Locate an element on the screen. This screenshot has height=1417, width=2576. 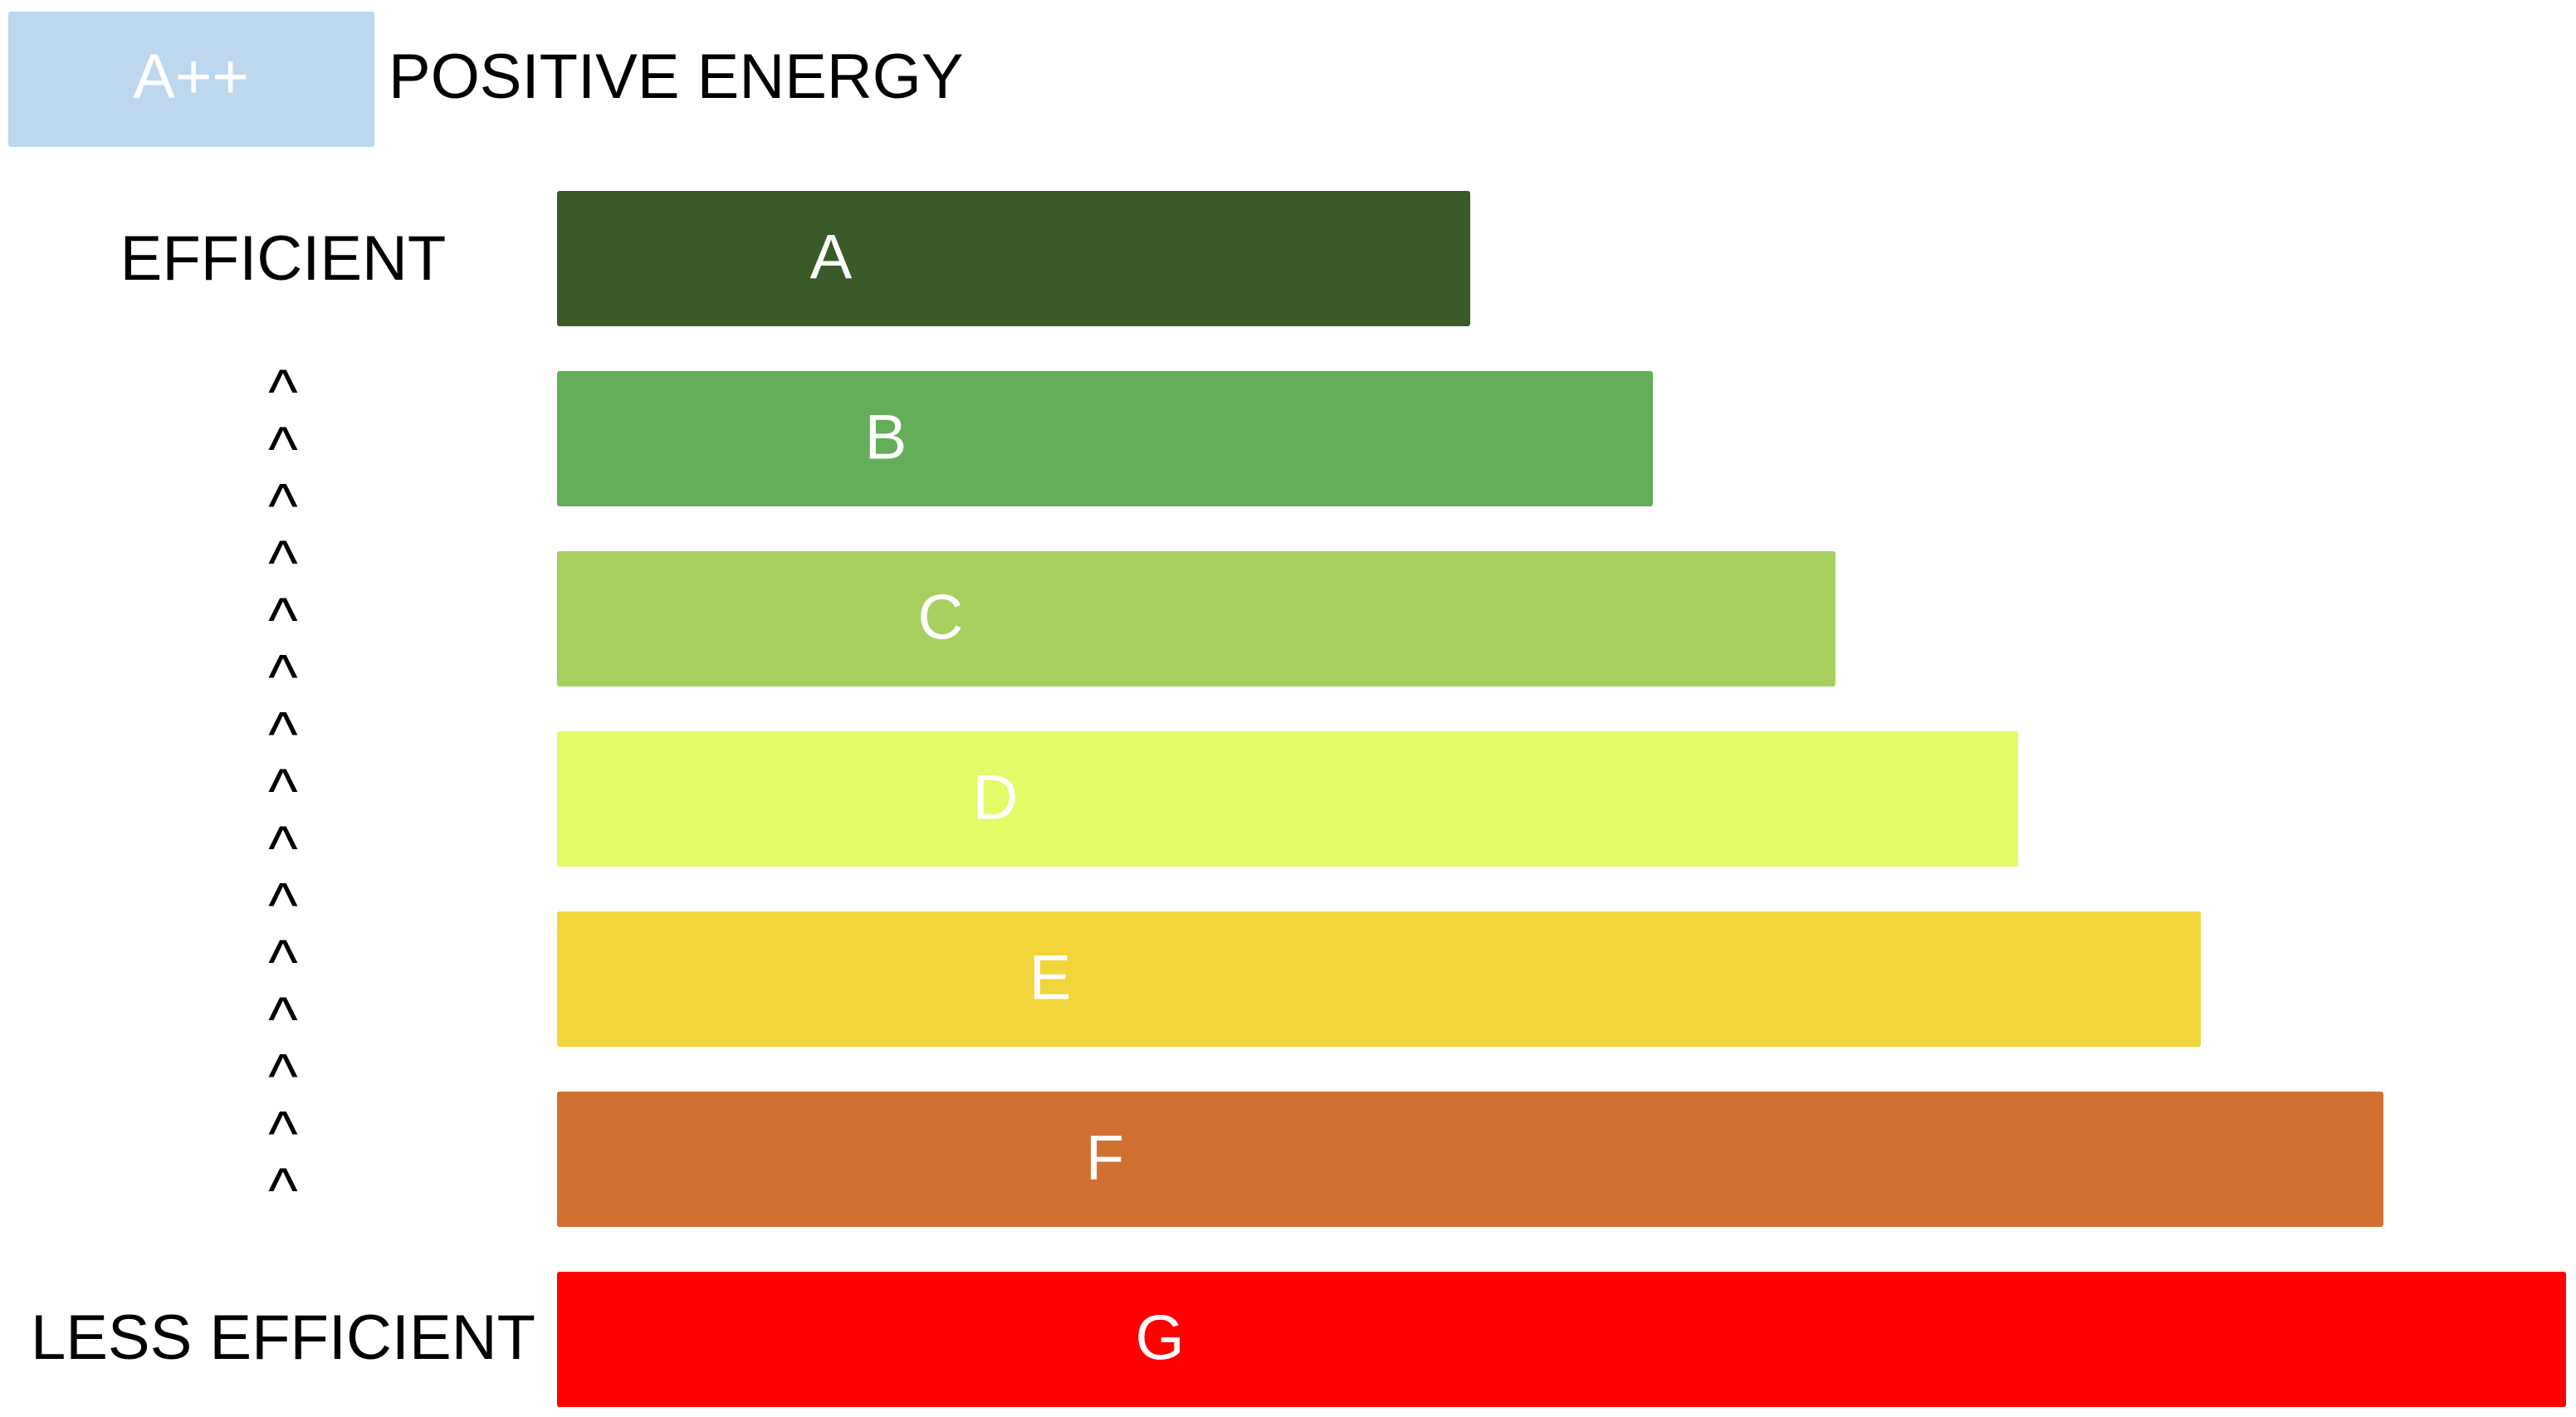
header-title: POSITIVE ENERGY is located at coordinates (676, 77).